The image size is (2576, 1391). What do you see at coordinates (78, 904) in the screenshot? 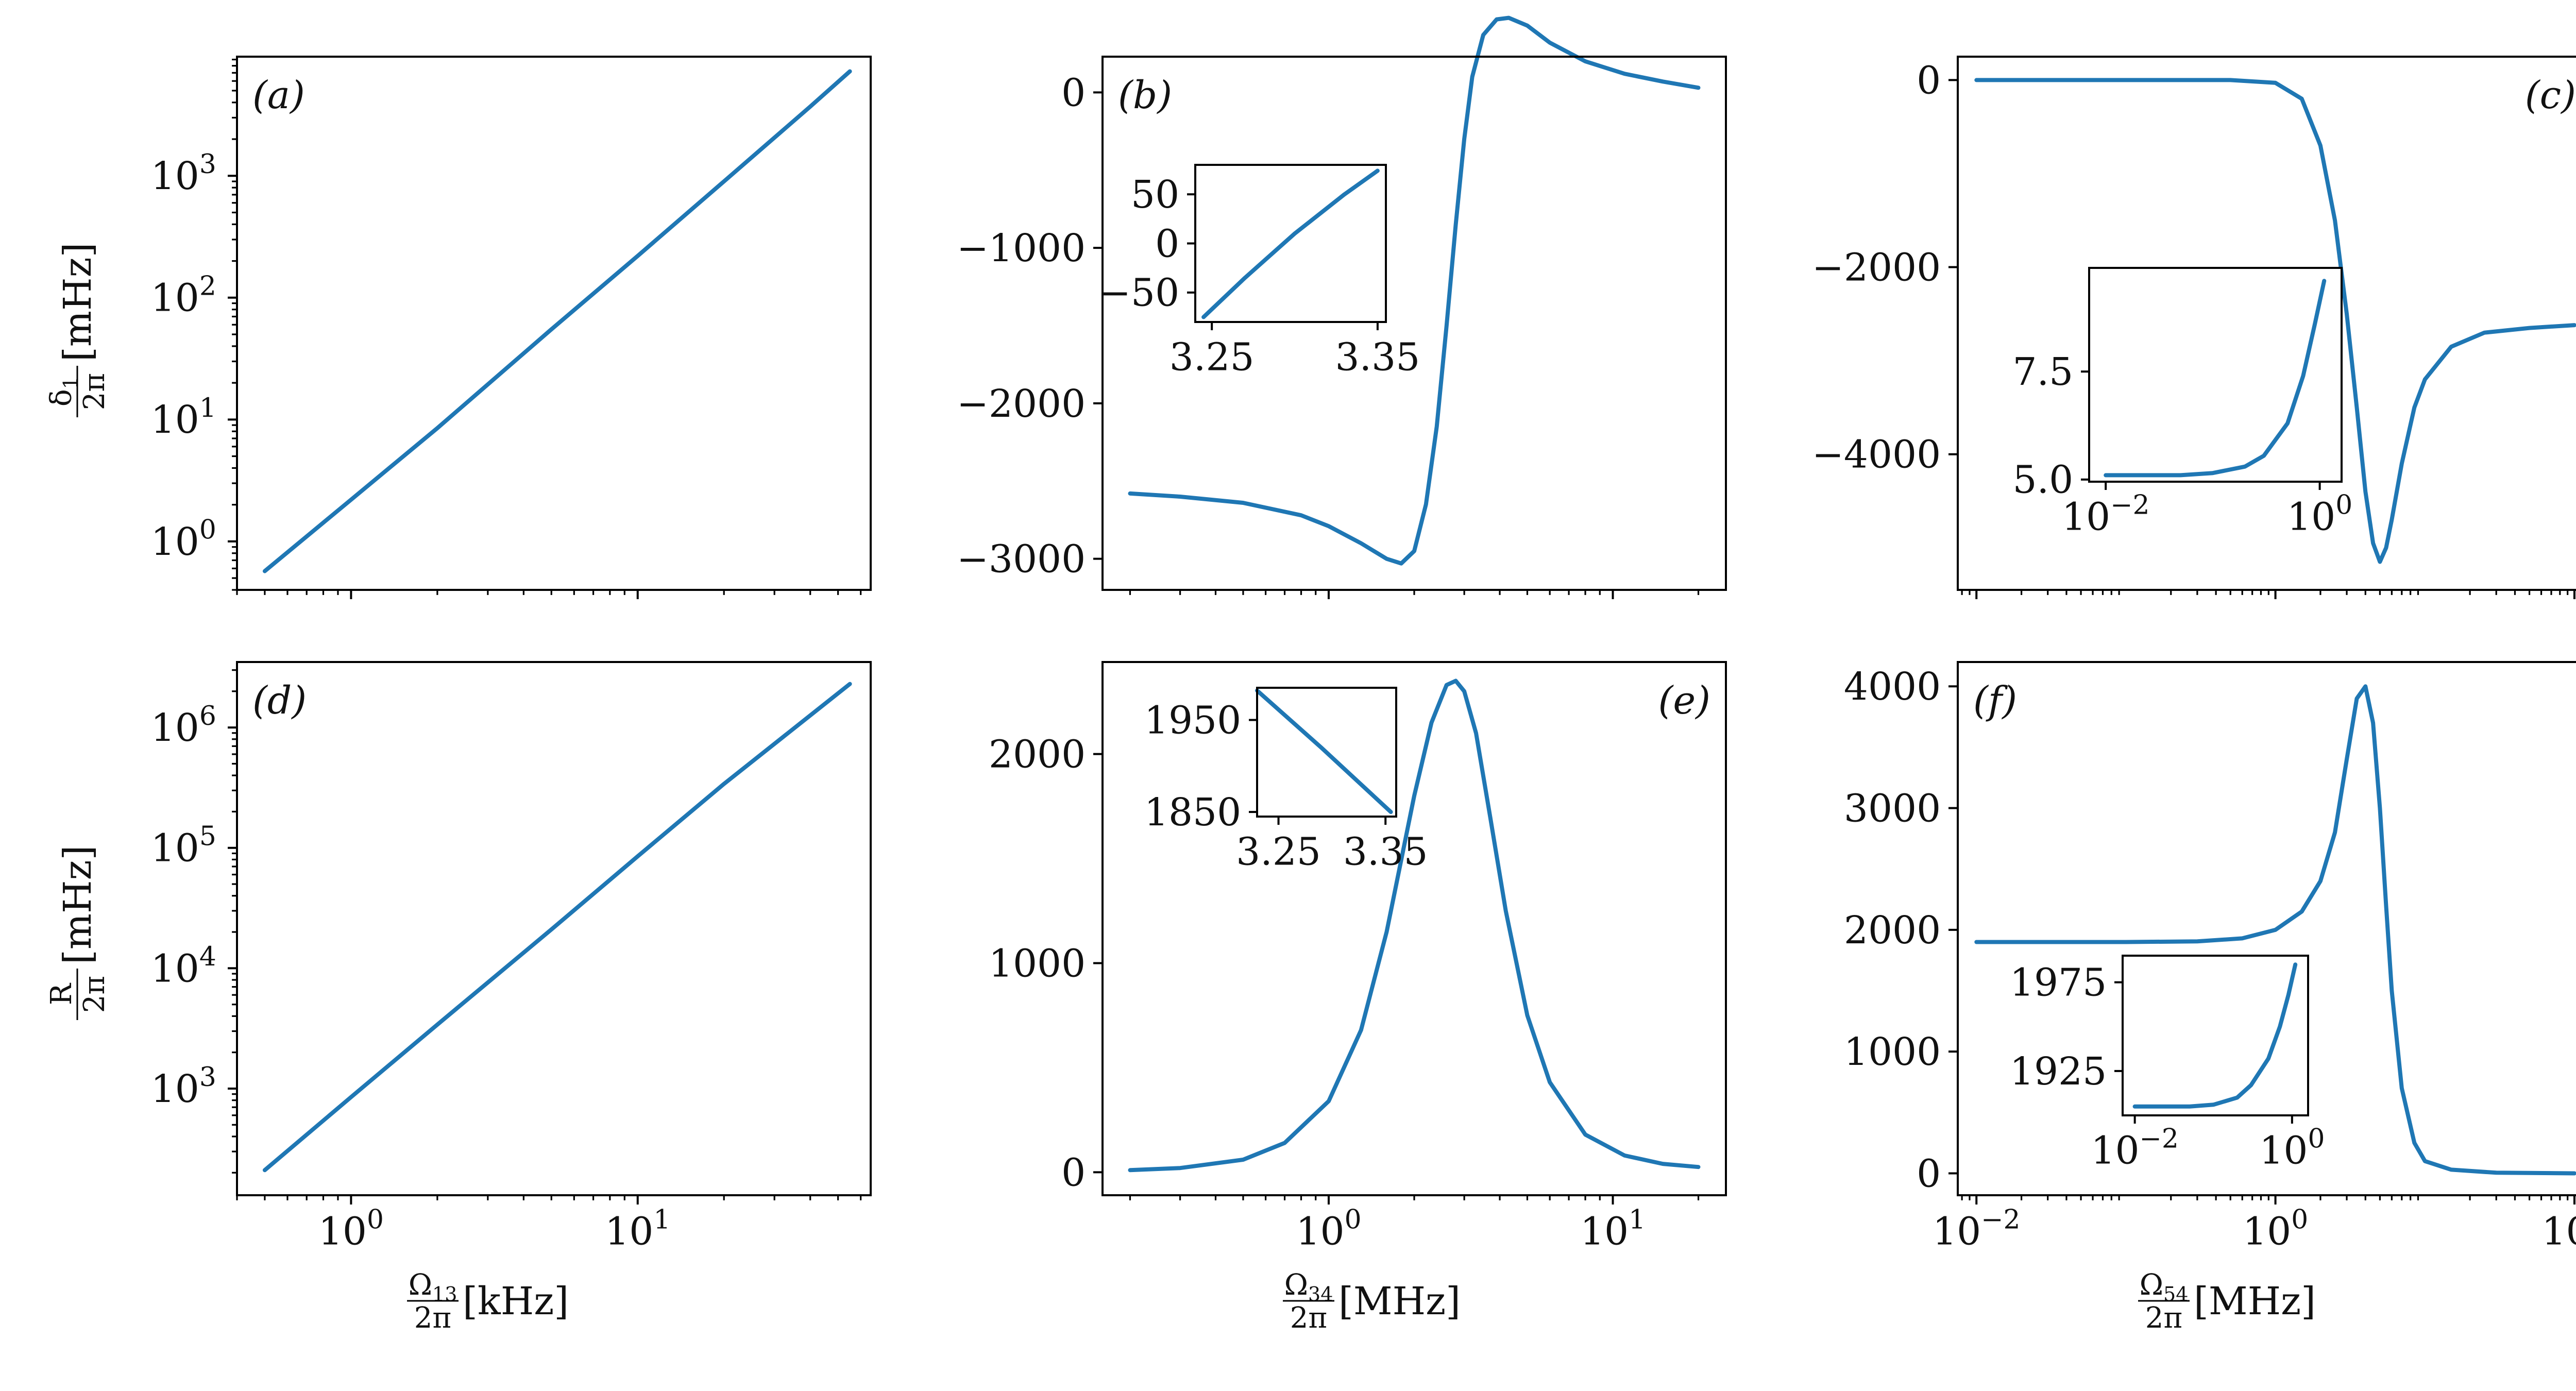
I see `y-label-bottom-unit: [mHz]` at bounding box center [78, 904].